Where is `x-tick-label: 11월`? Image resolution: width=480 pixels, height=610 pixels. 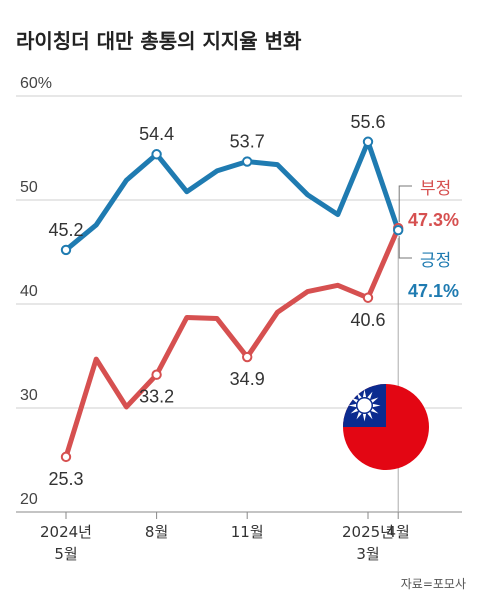
x-tick-label: 11월 is located at coordinates (247, 532).